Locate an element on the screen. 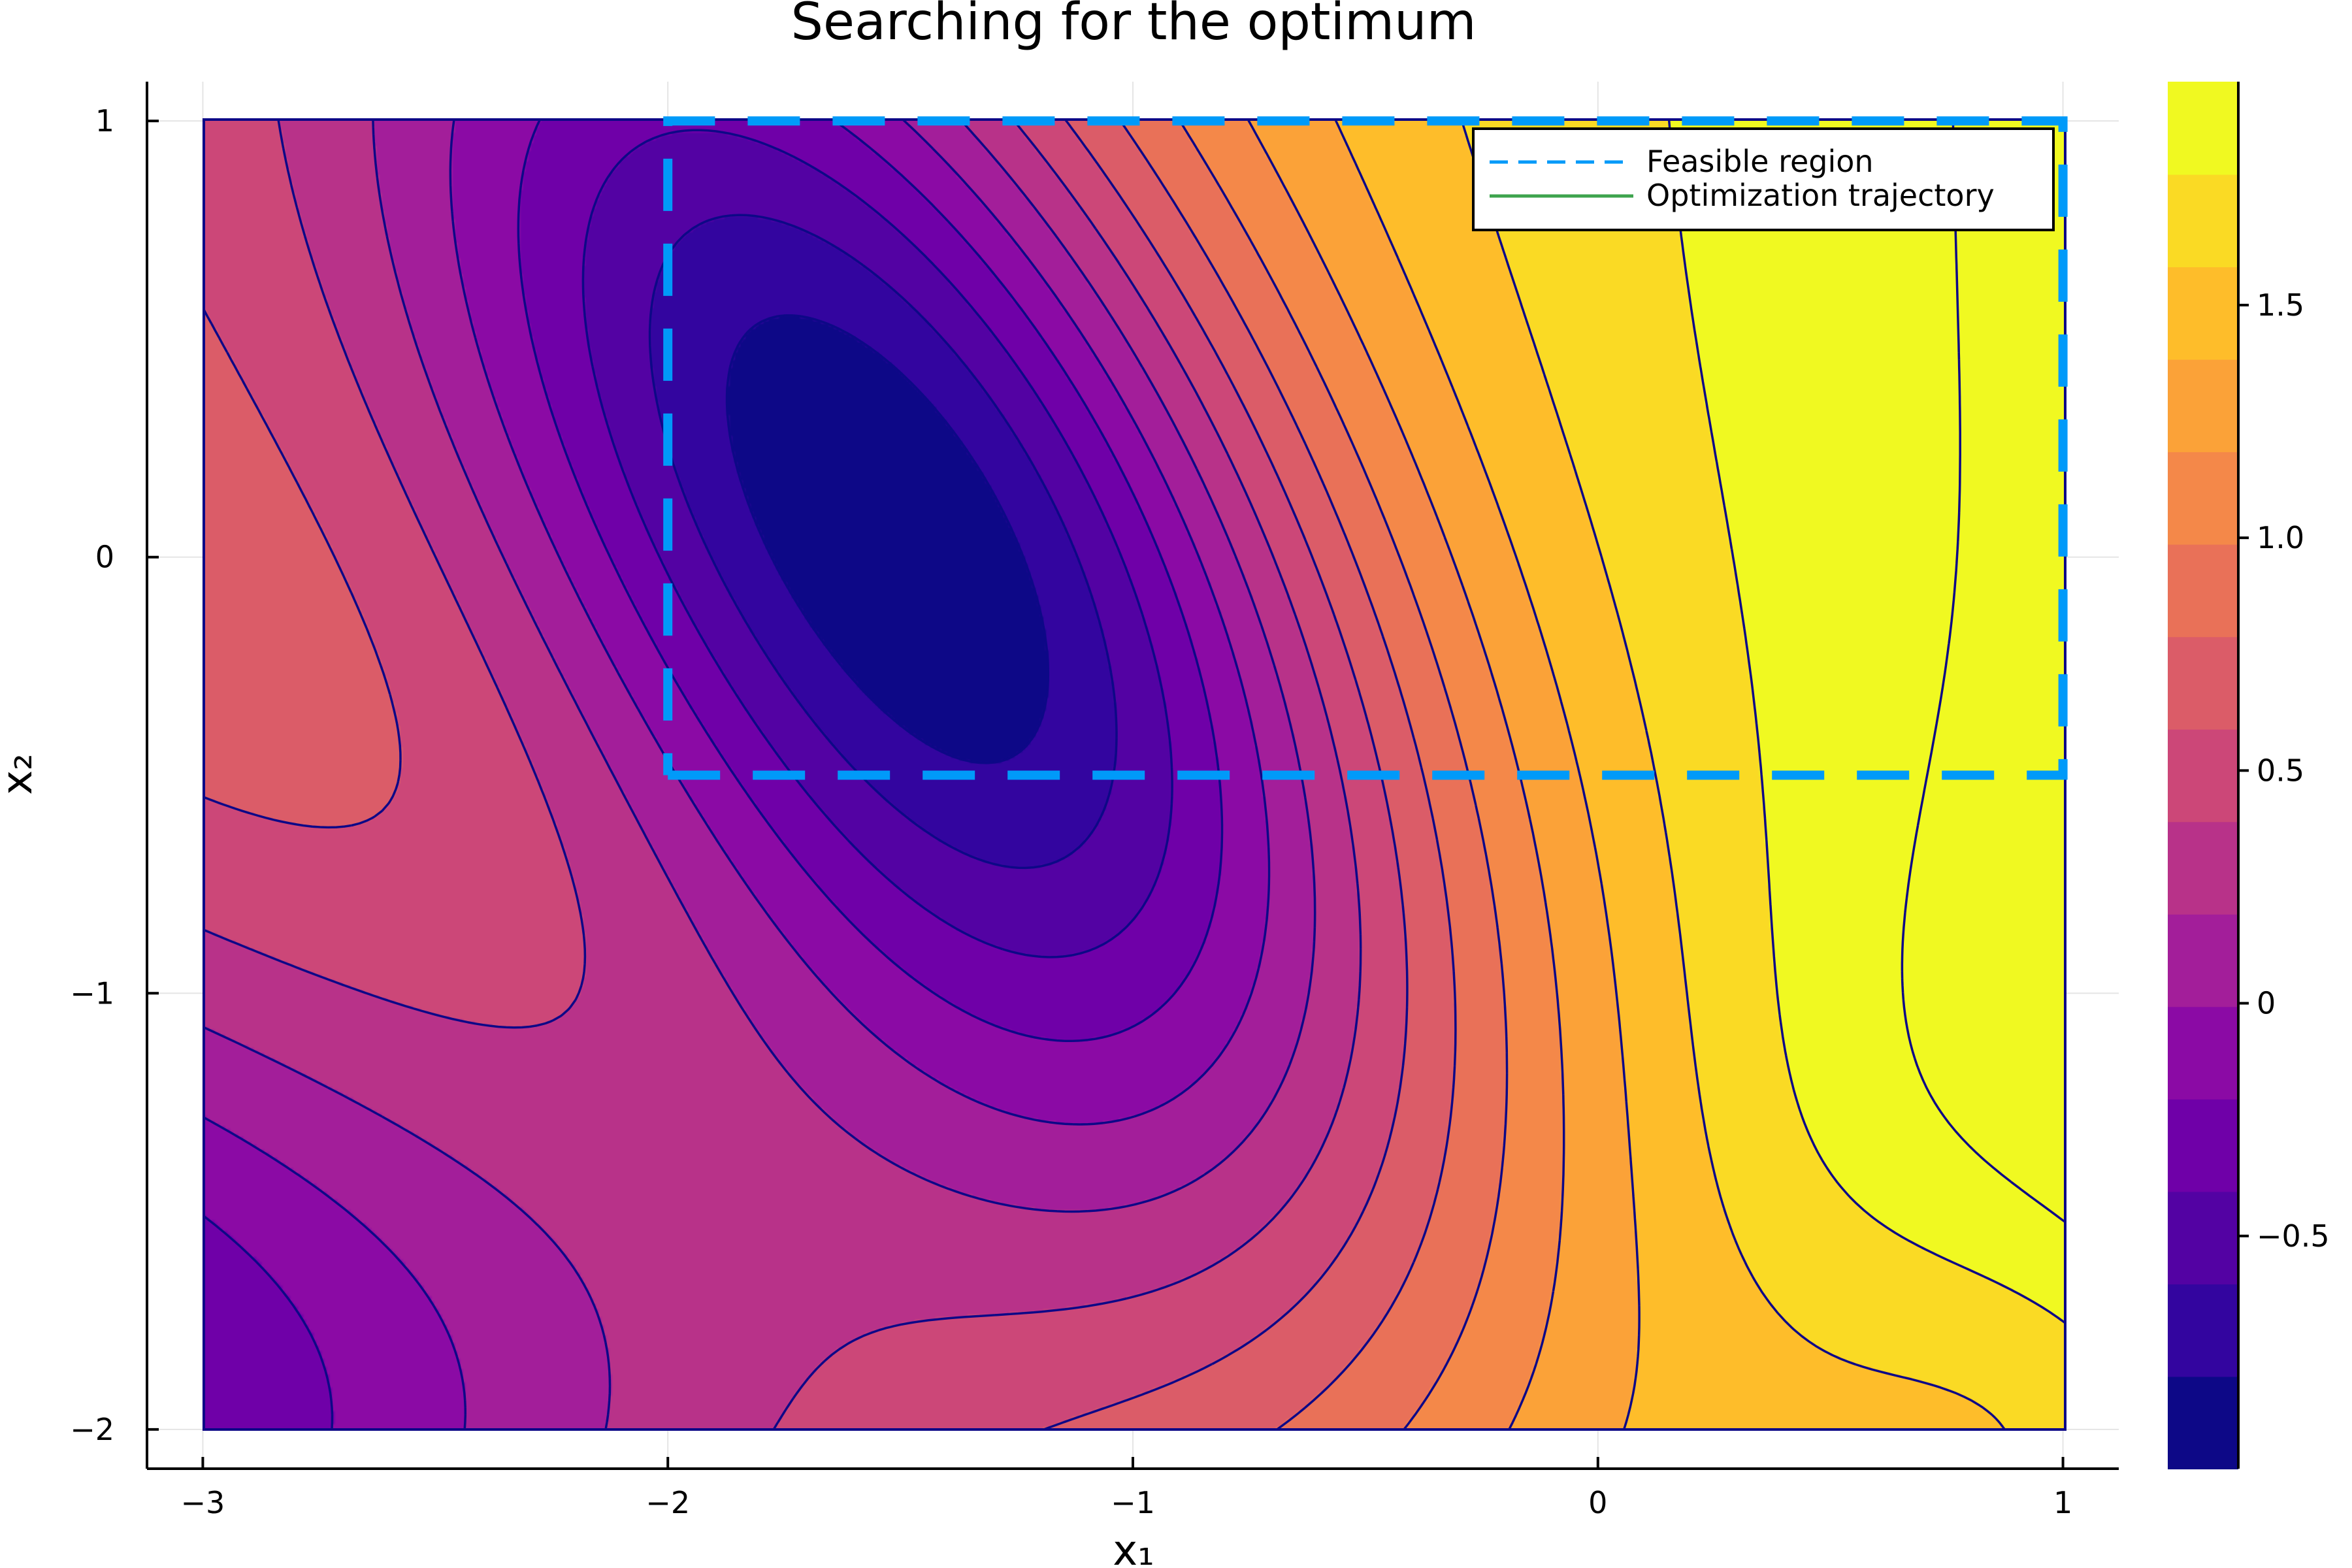  colorbar: −0.5 0 0.5 1.0 1.5 is located at coordinates (2249, 775).